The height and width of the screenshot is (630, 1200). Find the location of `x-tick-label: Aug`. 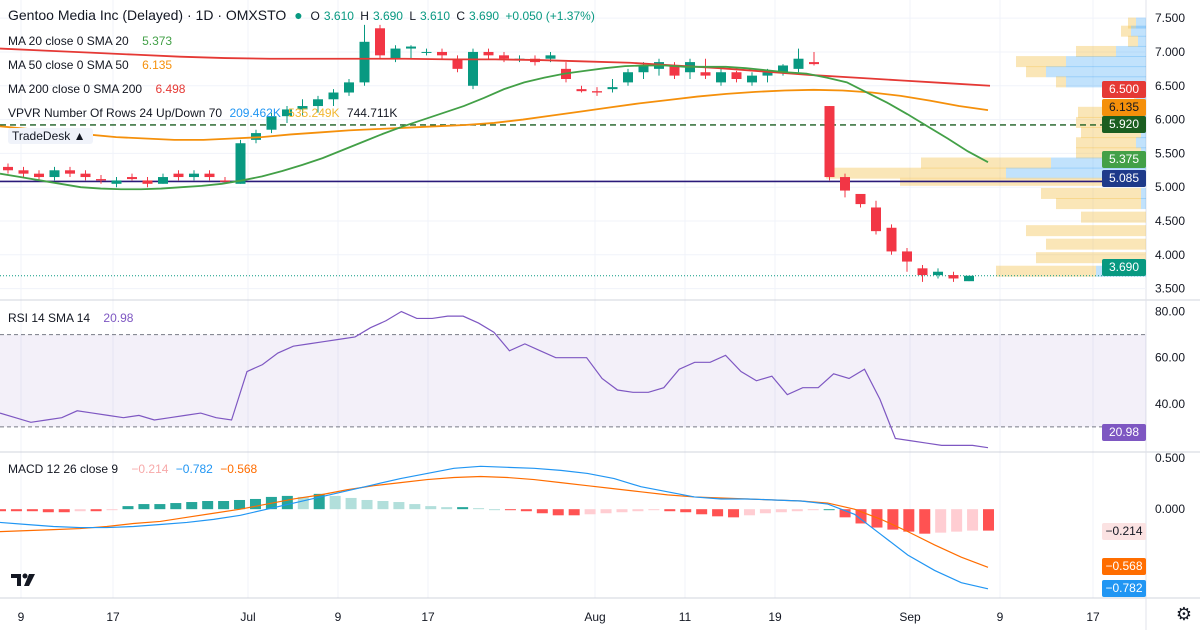

x-tick-label: Aug is located at coordinates (594, 617).